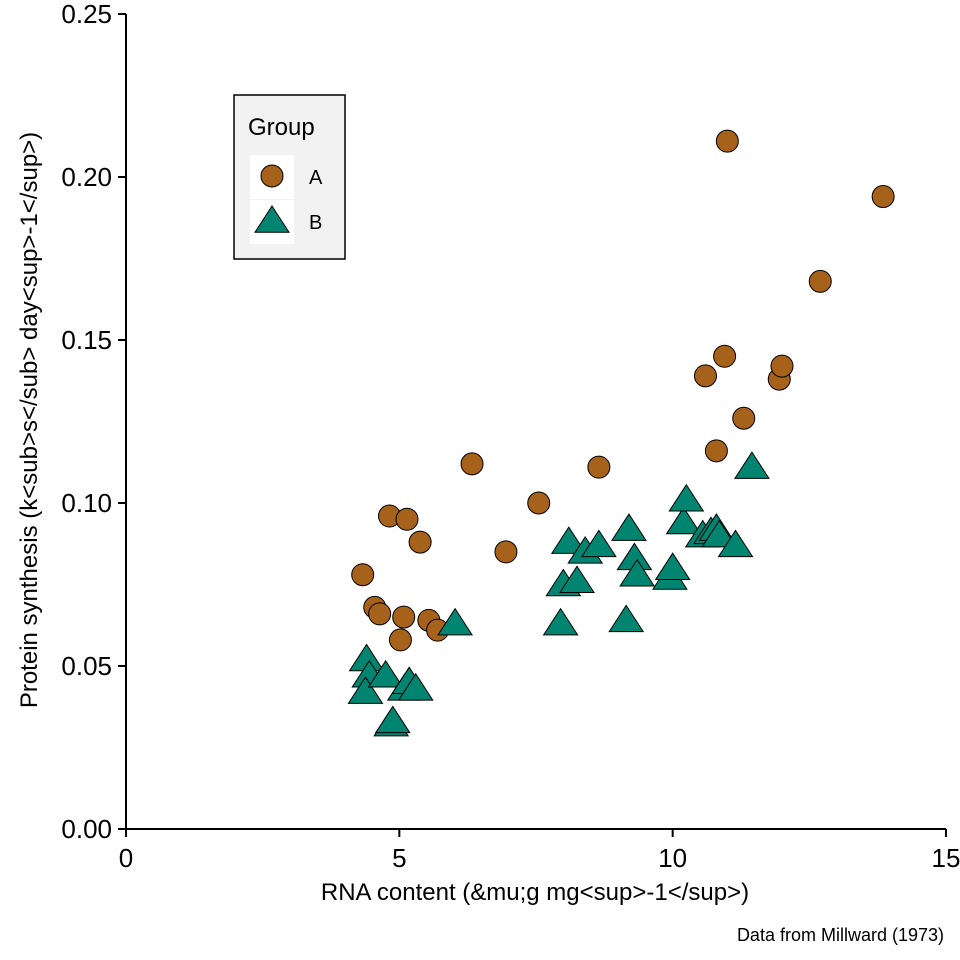 The width and height of the screenshot is (960, 960). I want to click on series-b, so click(558, 594).